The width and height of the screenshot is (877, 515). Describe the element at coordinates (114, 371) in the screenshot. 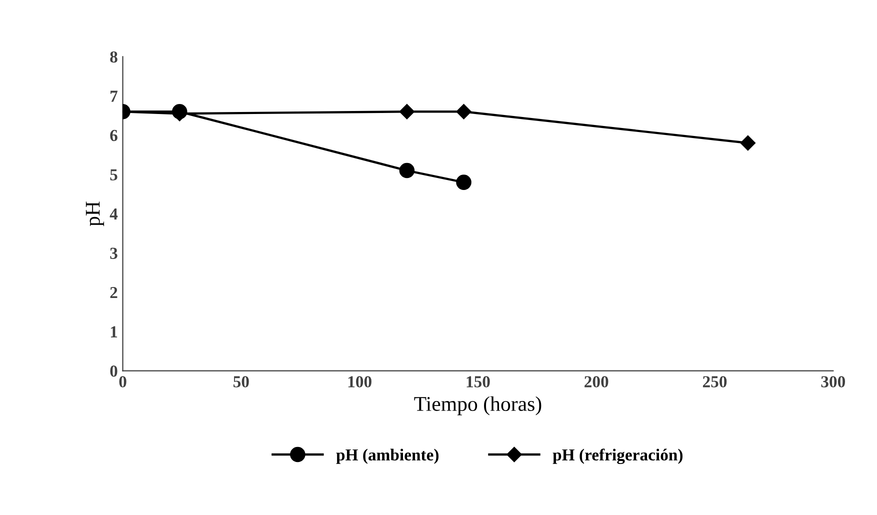

I see `y-tick-label: 0` at that location.